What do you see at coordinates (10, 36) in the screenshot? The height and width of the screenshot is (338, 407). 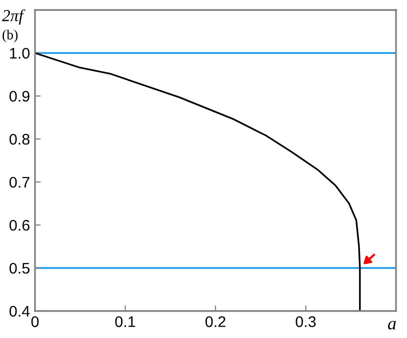 I see `text: (b)` at bounding box center [10, 36].